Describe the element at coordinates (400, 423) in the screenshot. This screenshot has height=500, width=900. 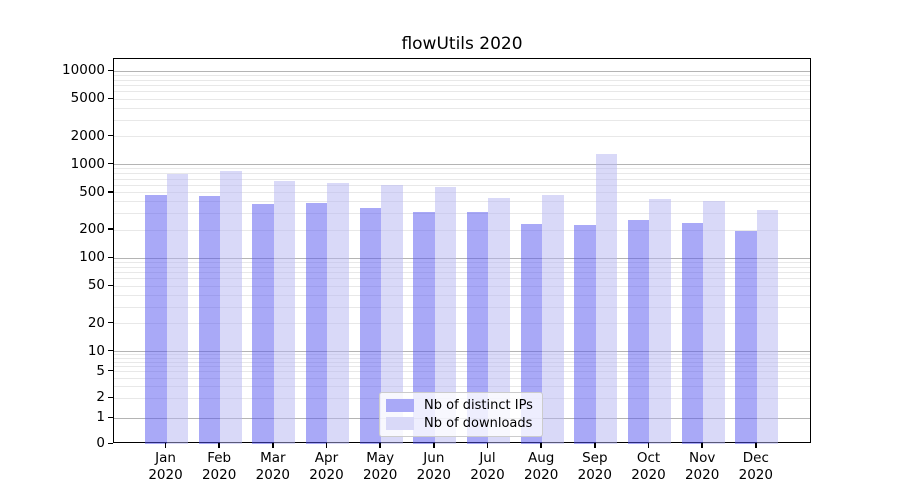
I see `legend-swatch-downloads` at that location.